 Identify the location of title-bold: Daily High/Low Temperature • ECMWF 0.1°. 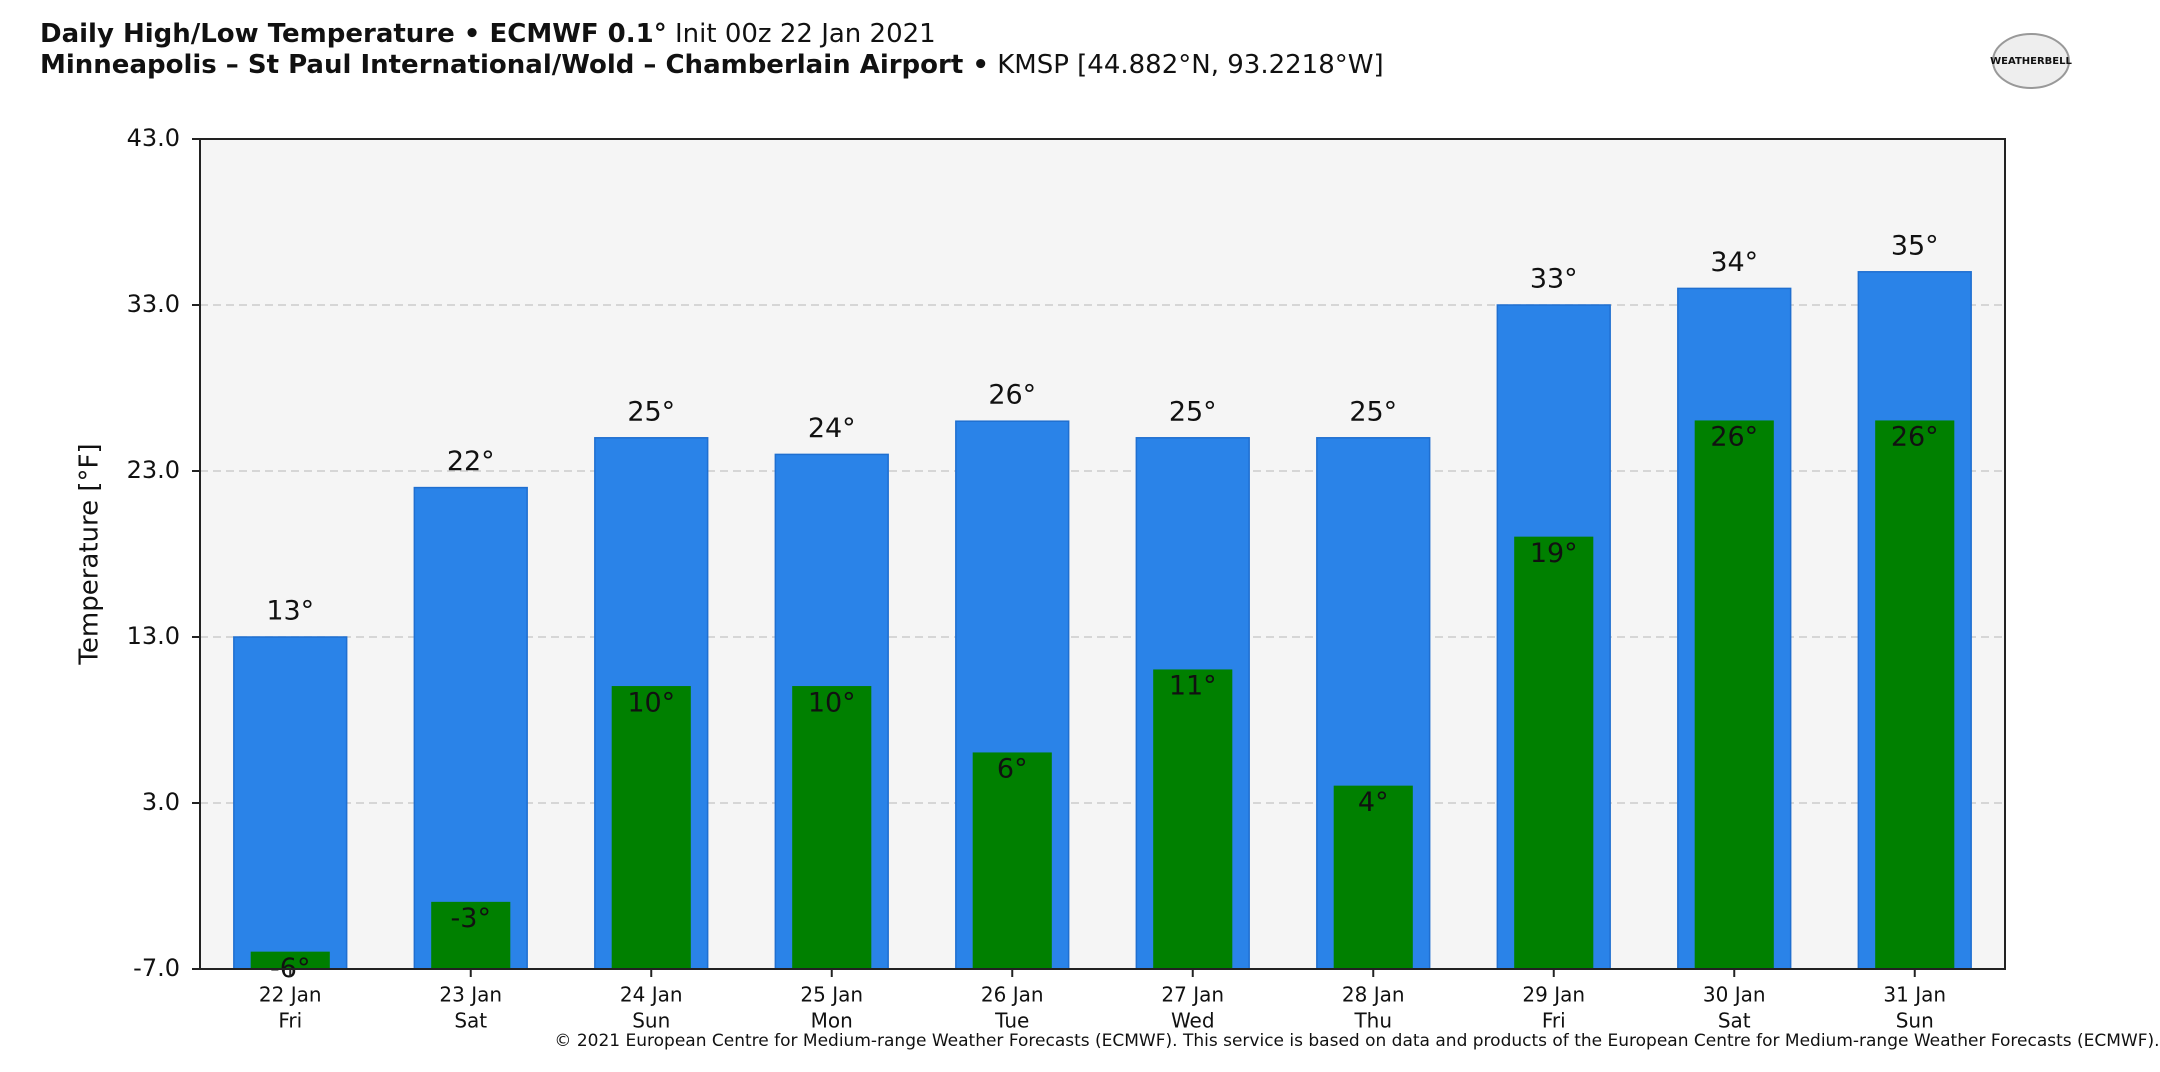
(353, 34).